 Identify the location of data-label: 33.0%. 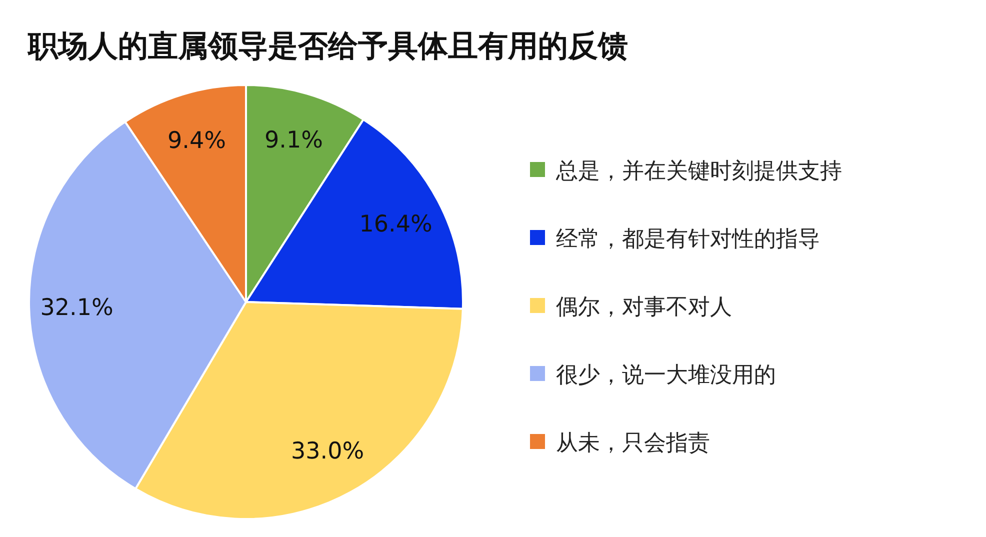
(327, 451).